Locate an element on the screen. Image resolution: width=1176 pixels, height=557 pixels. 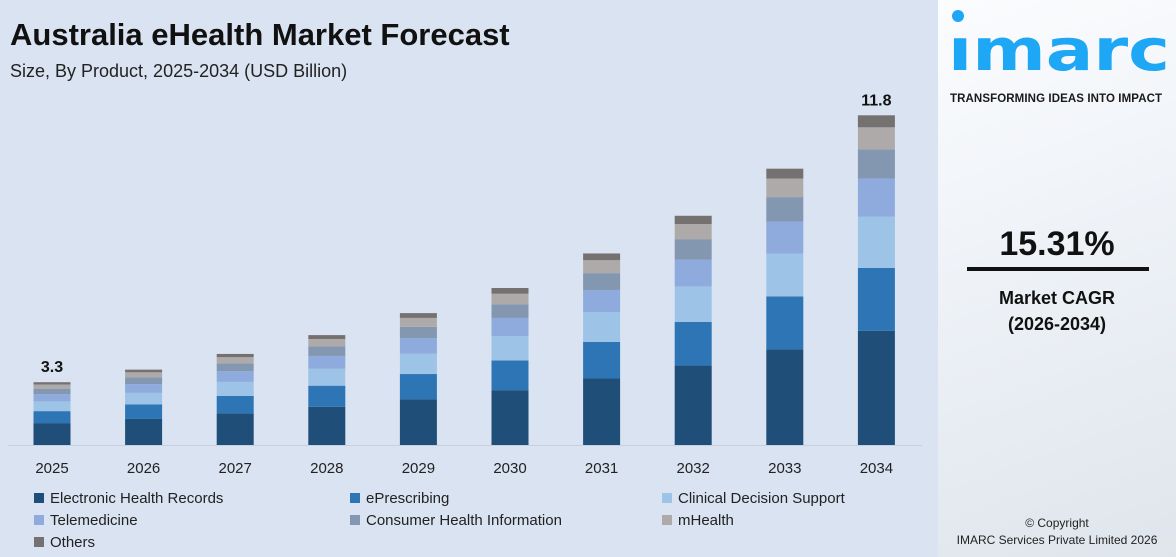
legend-label: Clinical Decision Support is located at coordinates (761, 498).